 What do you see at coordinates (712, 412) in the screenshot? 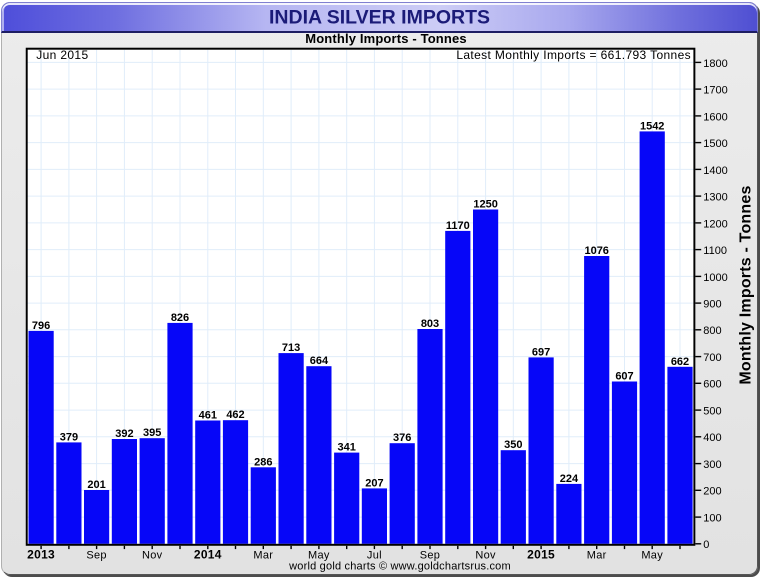
I see `svg-text: 500` at bounding box center [712, 412].